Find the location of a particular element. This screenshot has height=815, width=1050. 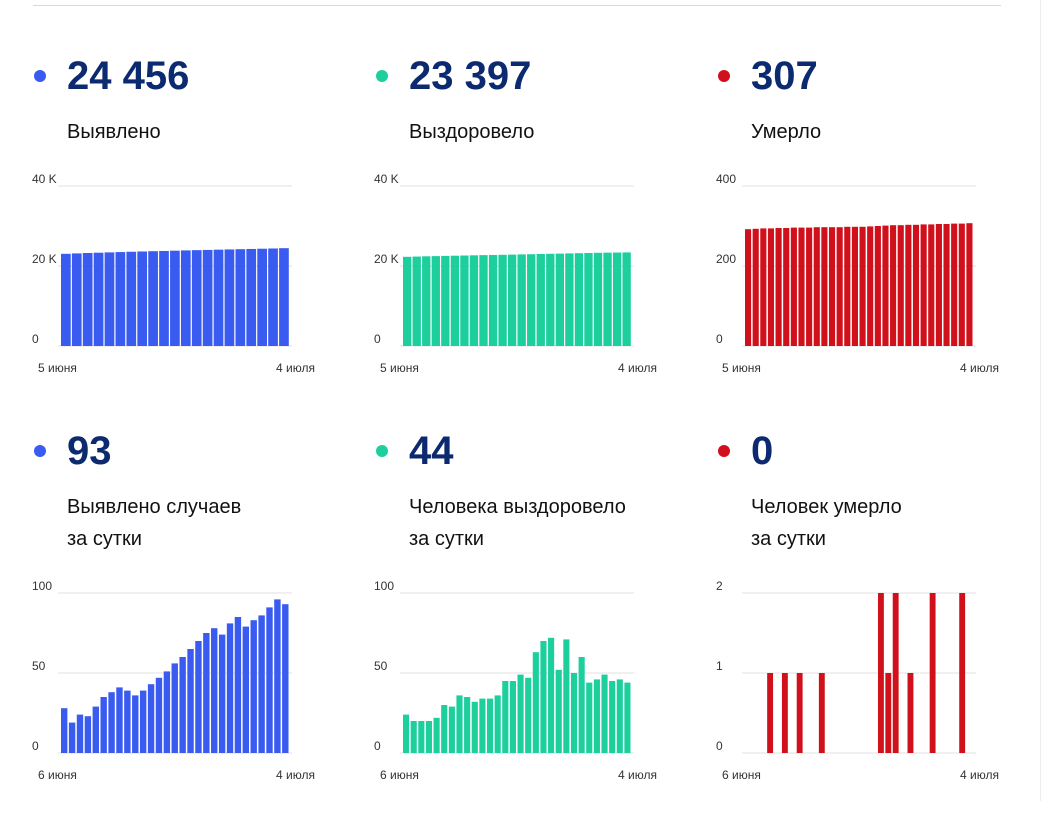

y-tick-label: 100 is located at coordinates (384, 586).